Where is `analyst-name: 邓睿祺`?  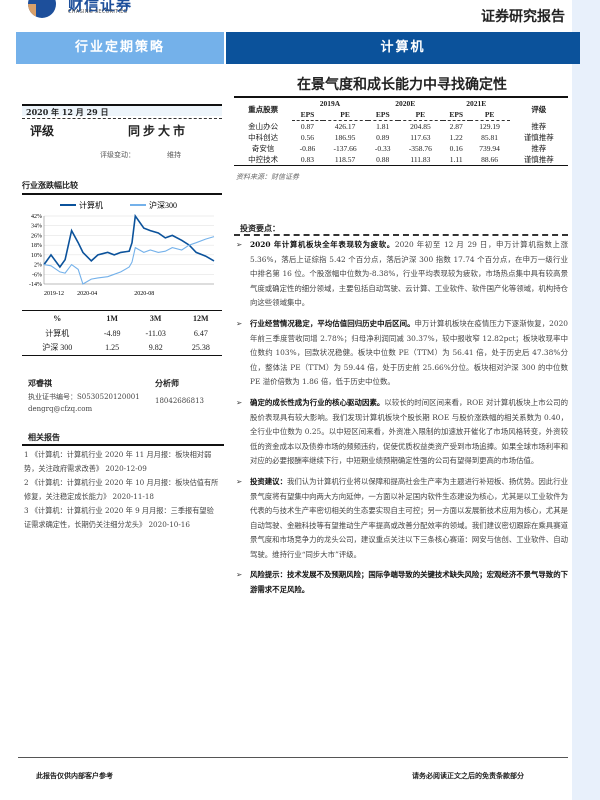 analyst-name: 邓睿祺 is located at coordinates (40, 383).